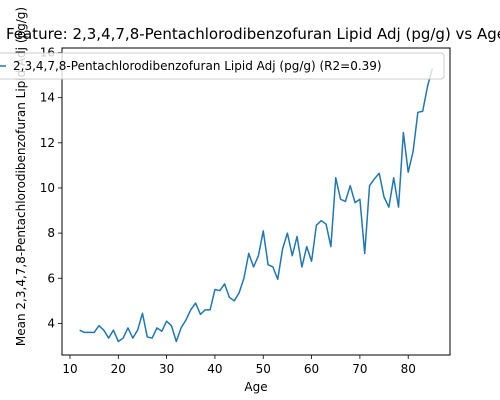 The image size is (500, 400). I want to click on x-tick-label: 50, so click(263, 369).